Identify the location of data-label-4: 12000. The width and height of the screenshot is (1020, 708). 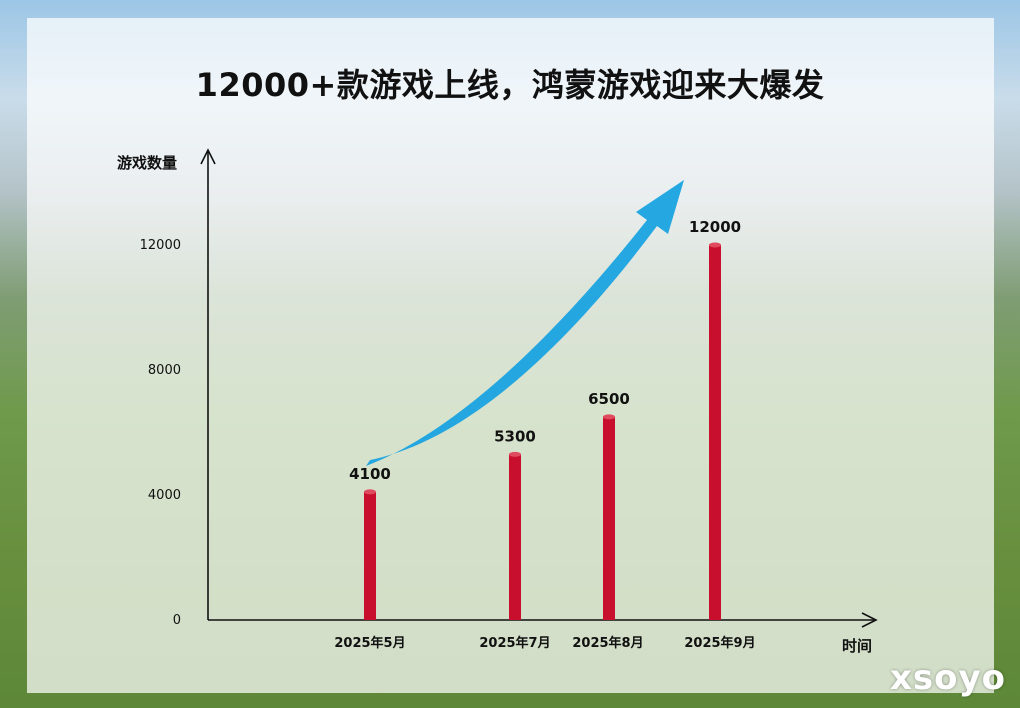
(715, 227).